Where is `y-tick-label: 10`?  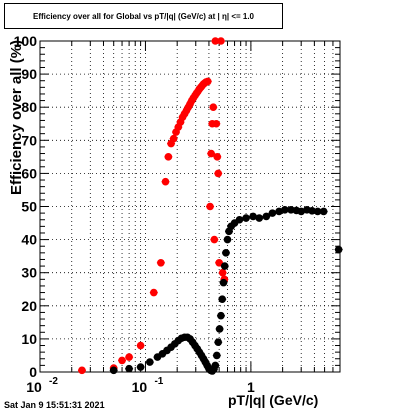
y-tick-label: 10 is located at coordinates (29, 339).